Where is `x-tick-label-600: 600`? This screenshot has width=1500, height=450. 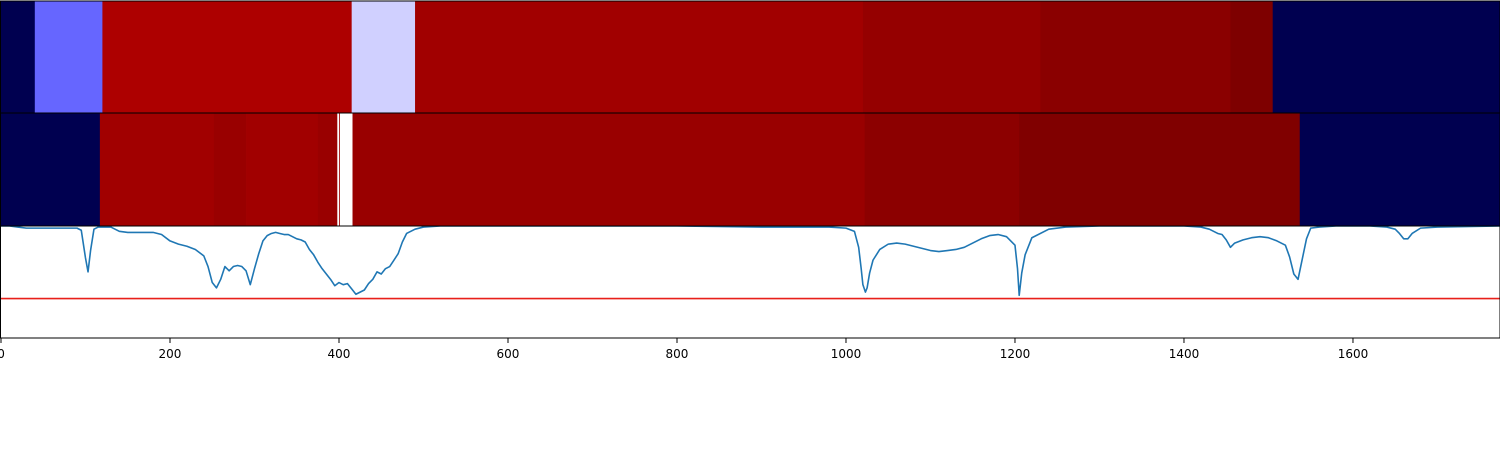
x-tick-label-600: 600 is located at coordinates (508, 354).